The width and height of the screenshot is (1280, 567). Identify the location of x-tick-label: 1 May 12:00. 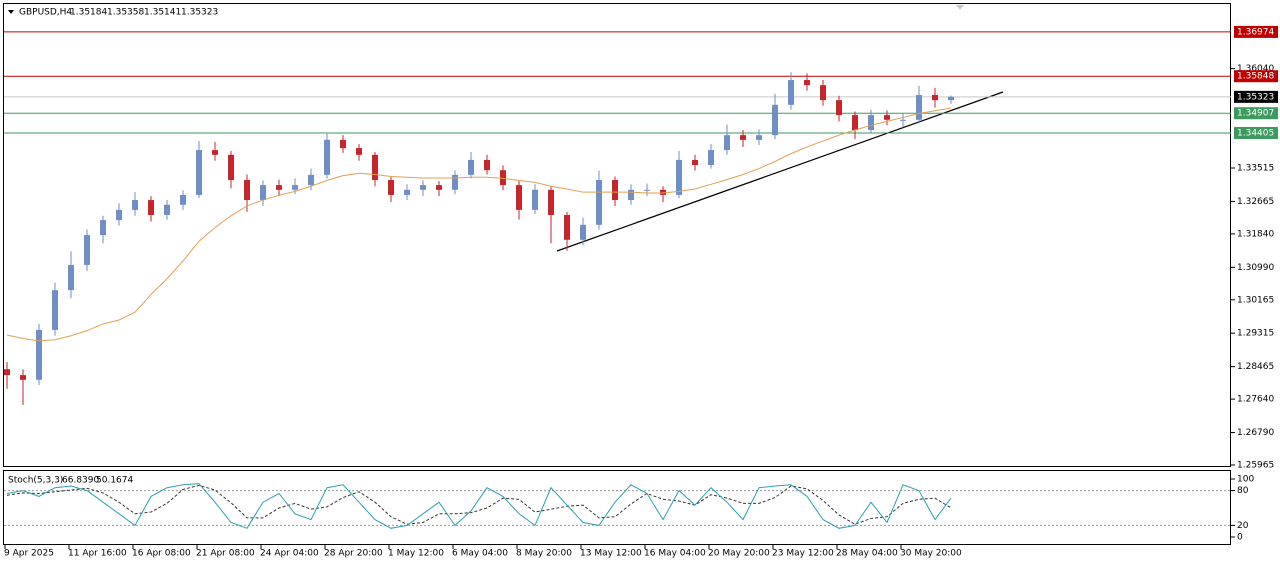
(416, 554).